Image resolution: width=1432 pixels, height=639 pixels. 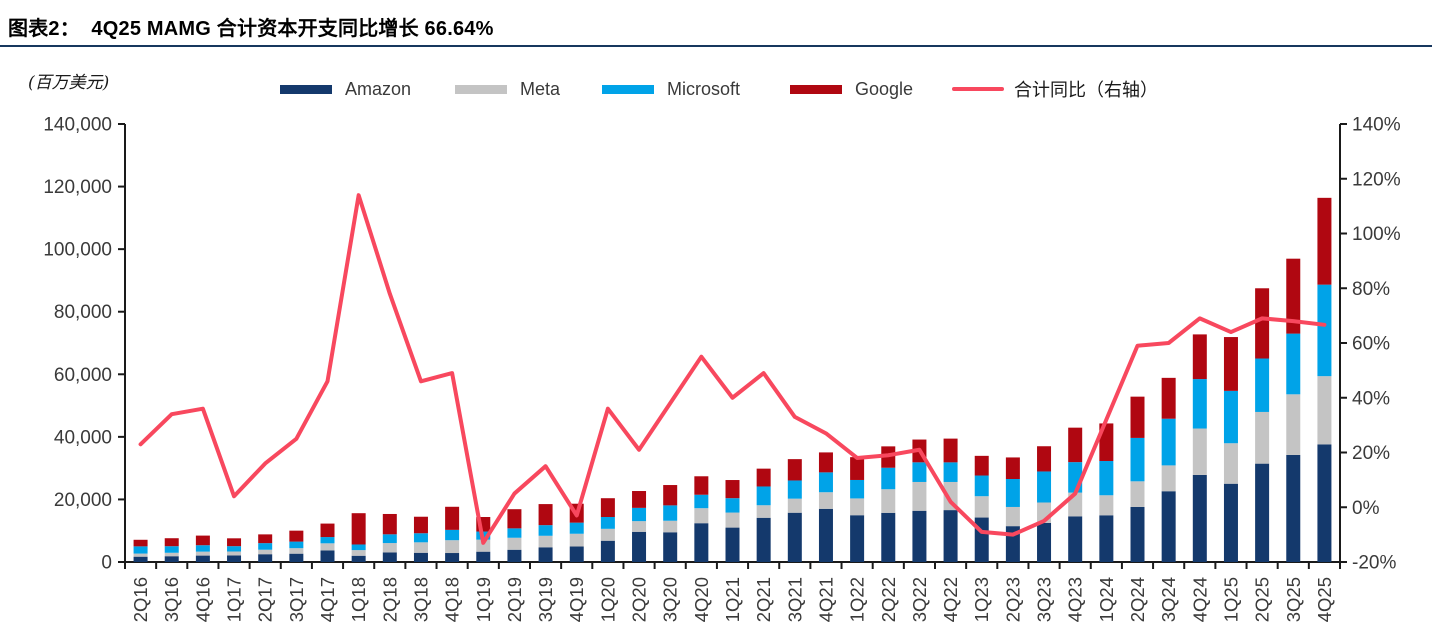 I want to click on svg-text: 3Q22, so click(x=919, y=599).